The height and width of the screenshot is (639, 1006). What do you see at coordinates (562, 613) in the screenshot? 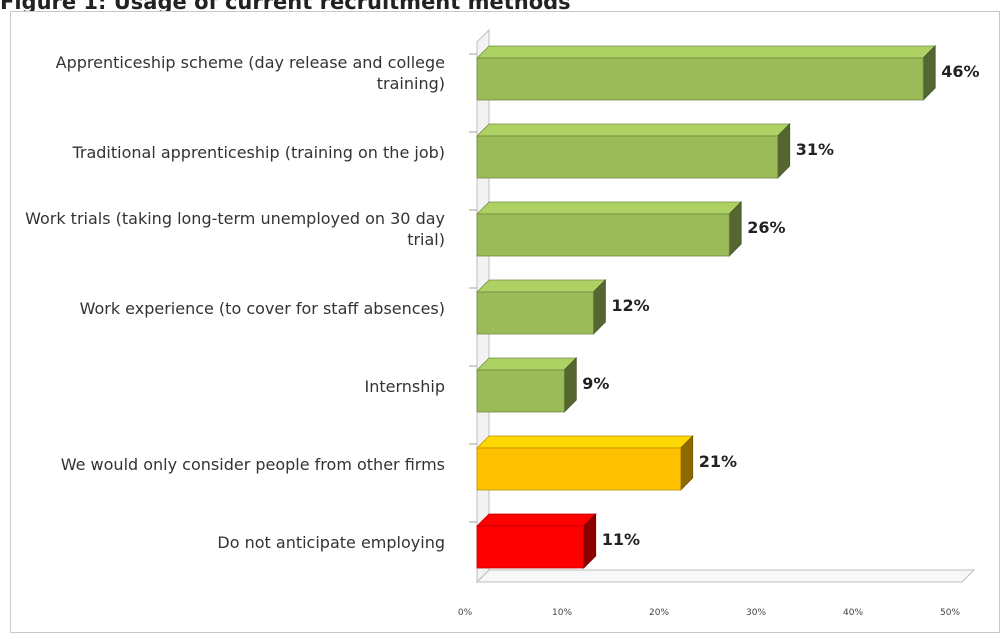
I see `x-tick-label-1: 10%` at bounding box center [562, 613].